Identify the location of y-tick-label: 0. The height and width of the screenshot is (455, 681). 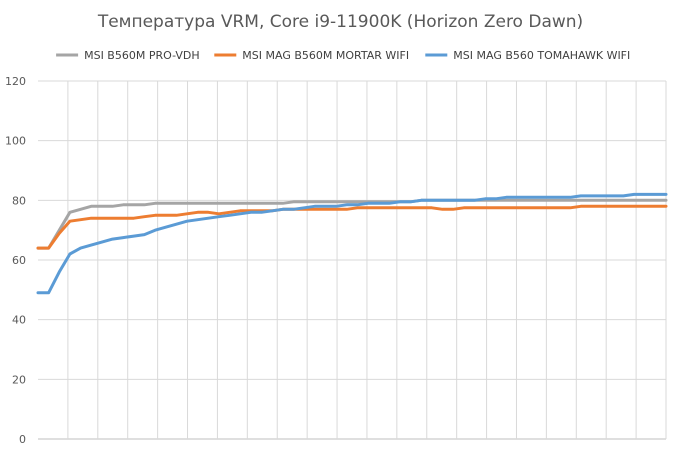
(22, 439).